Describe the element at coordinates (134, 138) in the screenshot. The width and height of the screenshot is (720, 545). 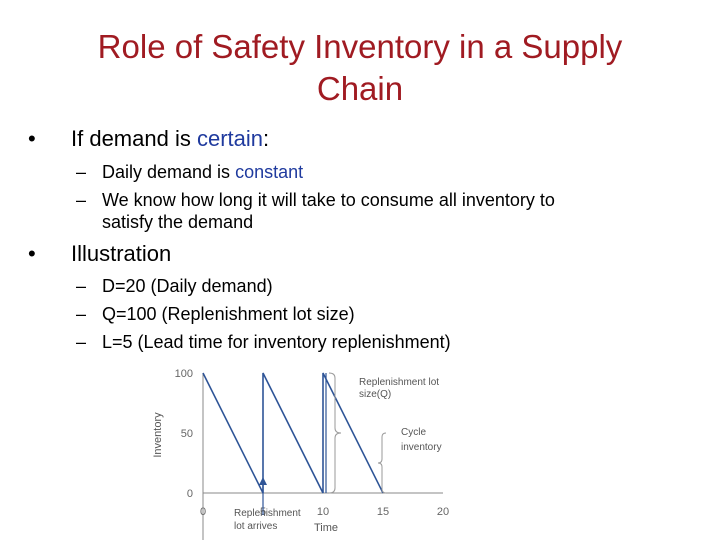
I see `bullet-text: If demand is` at that location.